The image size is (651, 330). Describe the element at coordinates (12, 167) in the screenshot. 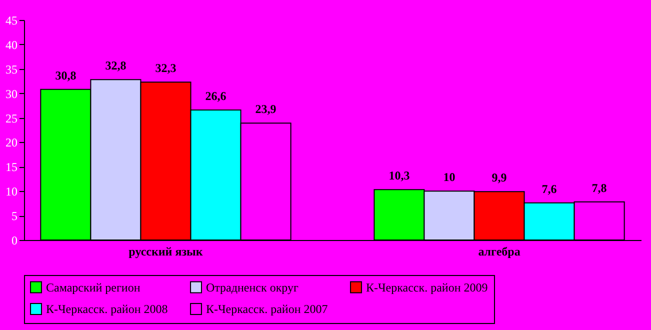

I see `y-tick-label: 15` at that location.